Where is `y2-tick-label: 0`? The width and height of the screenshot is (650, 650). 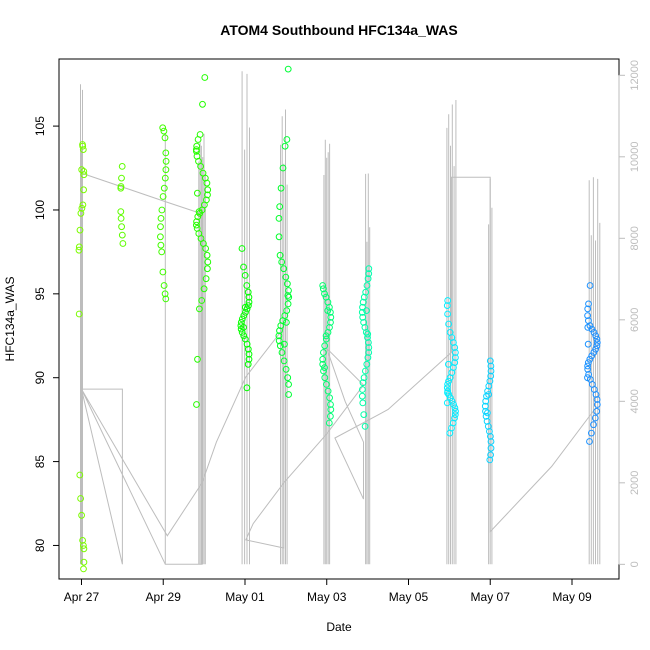
y2-tick-label: 0 is located at coordinates (635, 564).